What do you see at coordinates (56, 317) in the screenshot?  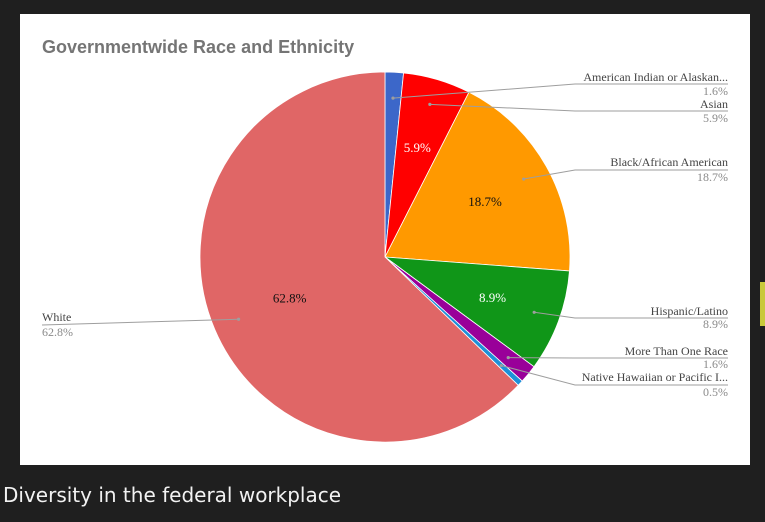 I see `legend-label-white: White` at bounding box center [56, 317].